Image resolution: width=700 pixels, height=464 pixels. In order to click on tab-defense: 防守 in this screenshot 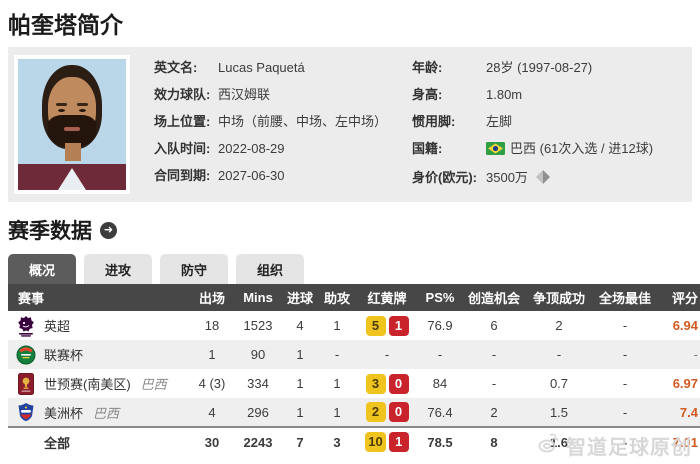, I will do `click(194, 269)`.